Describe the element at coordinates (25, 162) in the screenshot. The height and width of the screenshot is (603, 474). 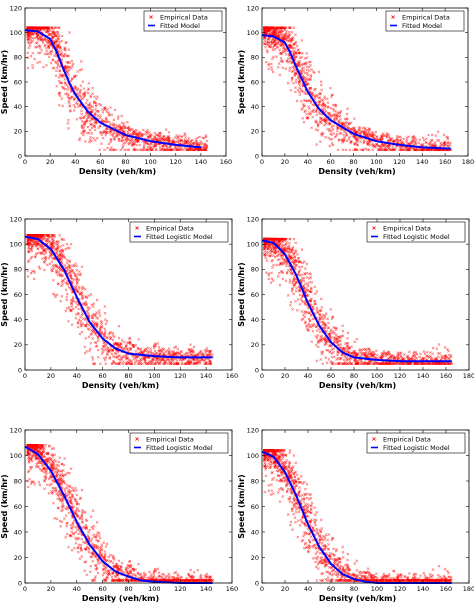
I see `x-tick-label: 0` at that location.